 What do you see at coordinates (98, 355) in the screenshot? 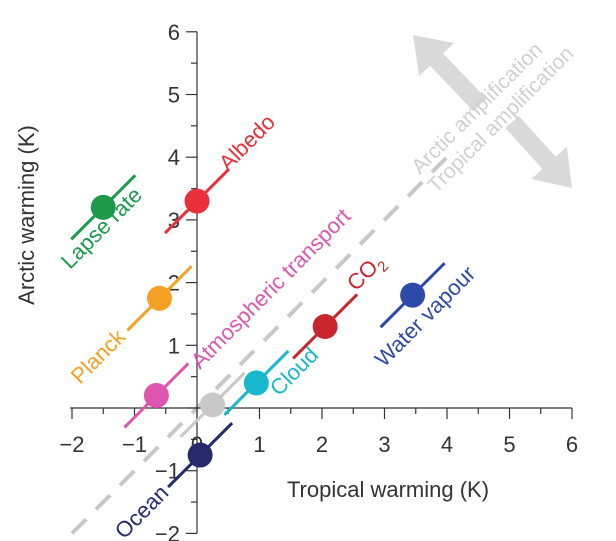
I see `planck-label: Planck` at bounding box center [98, 355].